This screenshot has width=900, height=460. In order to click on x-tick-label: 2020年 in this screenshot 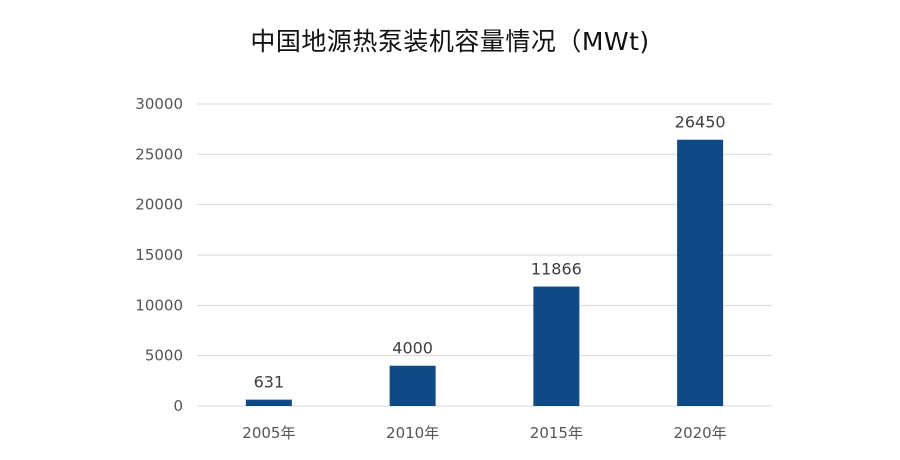, I will do `click(700, 433)`.